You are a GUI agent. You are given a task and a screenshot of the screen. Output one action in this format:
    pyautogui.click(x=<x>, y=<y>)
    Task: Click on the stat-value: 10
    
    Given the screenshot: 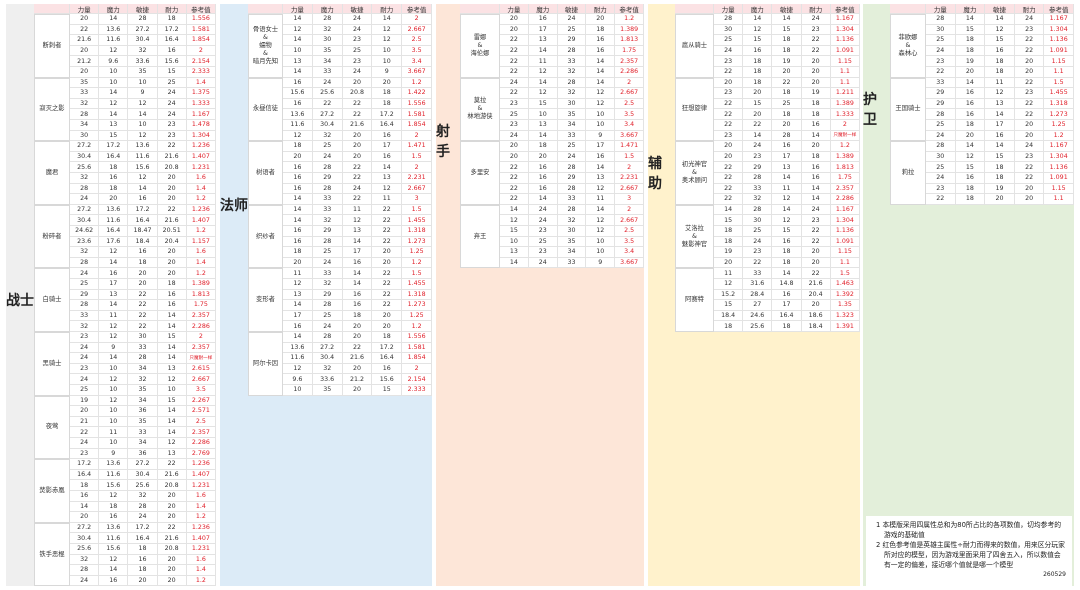 What is the action you would take?
    pyautogui.click(x=172, y=390)
    